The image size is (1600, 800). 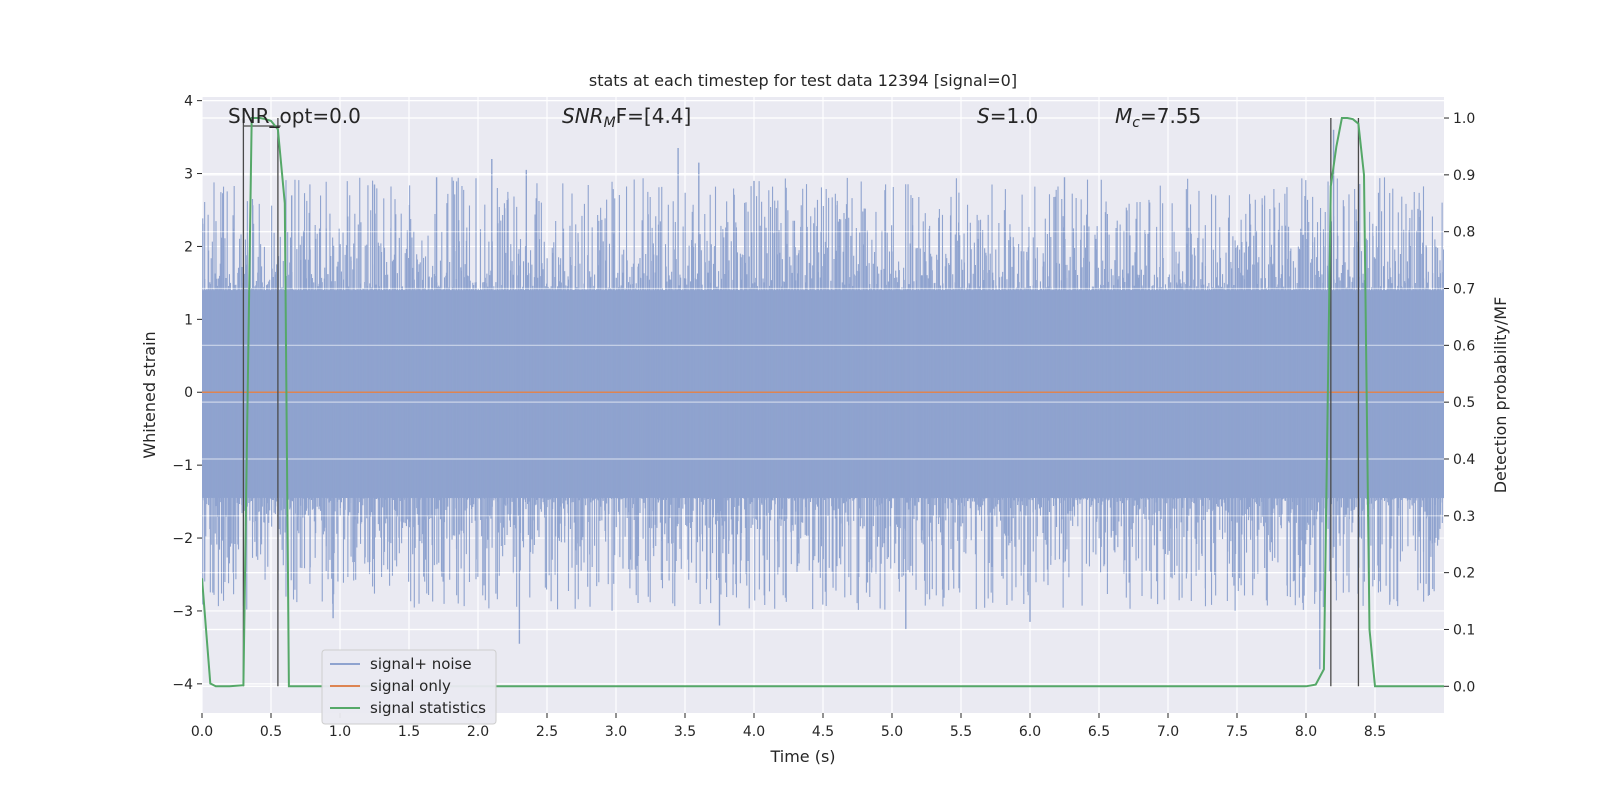 I want to click on x-tick-label: 4.0, so click(x=754, y=732).